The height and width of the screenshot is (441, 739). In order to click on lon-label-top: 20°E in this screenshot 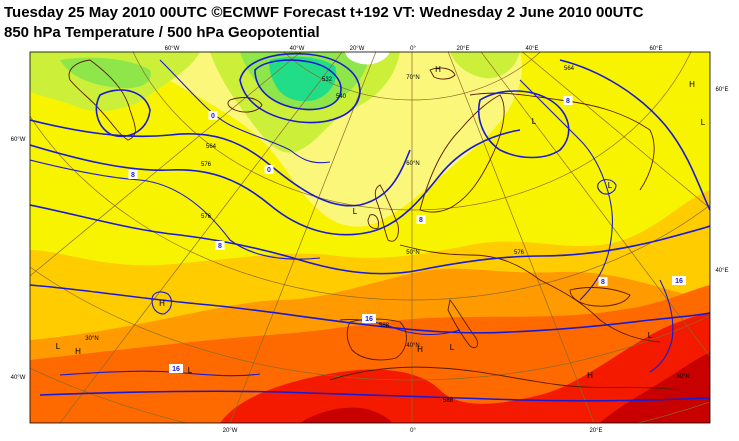, I will do `click(462, 49)`.